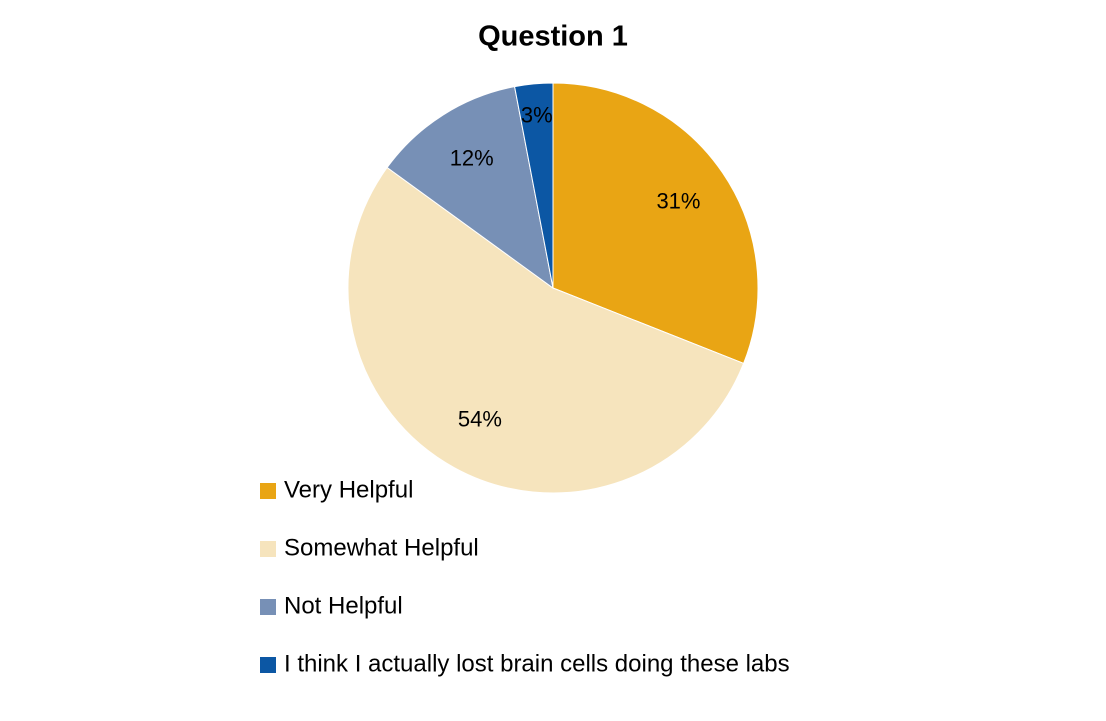 This screenshot has width=1106, height=721. Describe the element at coordinates (348, 489) in the screenshot. I see `legend-label: Very Helpful` at that location.